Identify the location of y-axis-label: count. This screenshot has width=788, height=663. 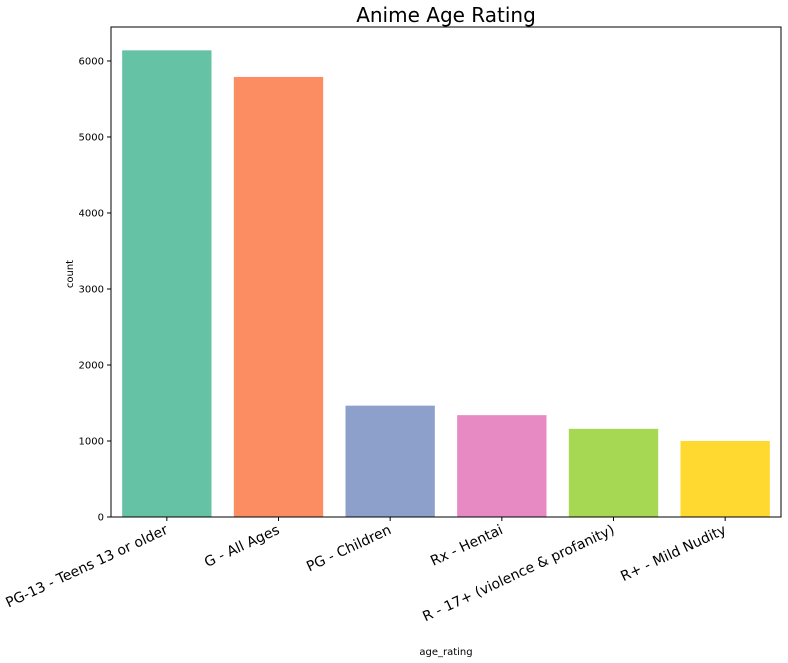
(70, 274).